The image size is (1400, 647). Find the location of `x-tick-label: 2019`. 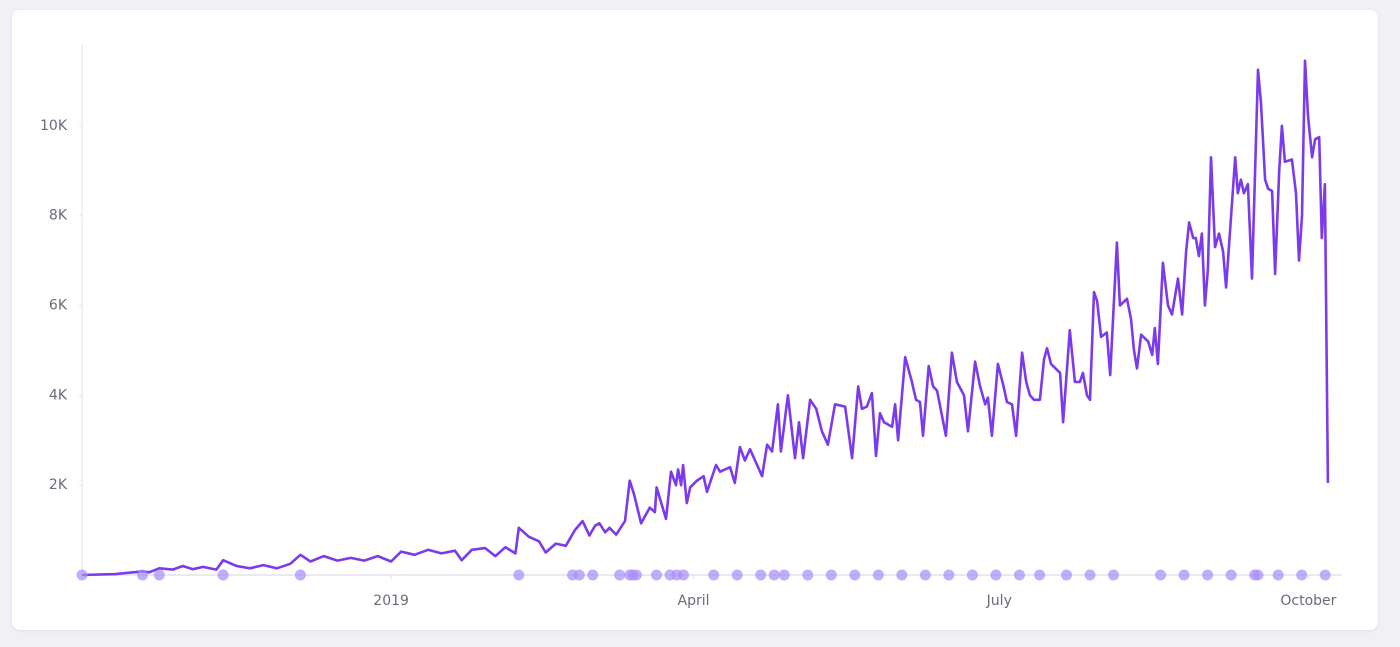

x-tick-label: 2019 is located at coordinates (391, 601).